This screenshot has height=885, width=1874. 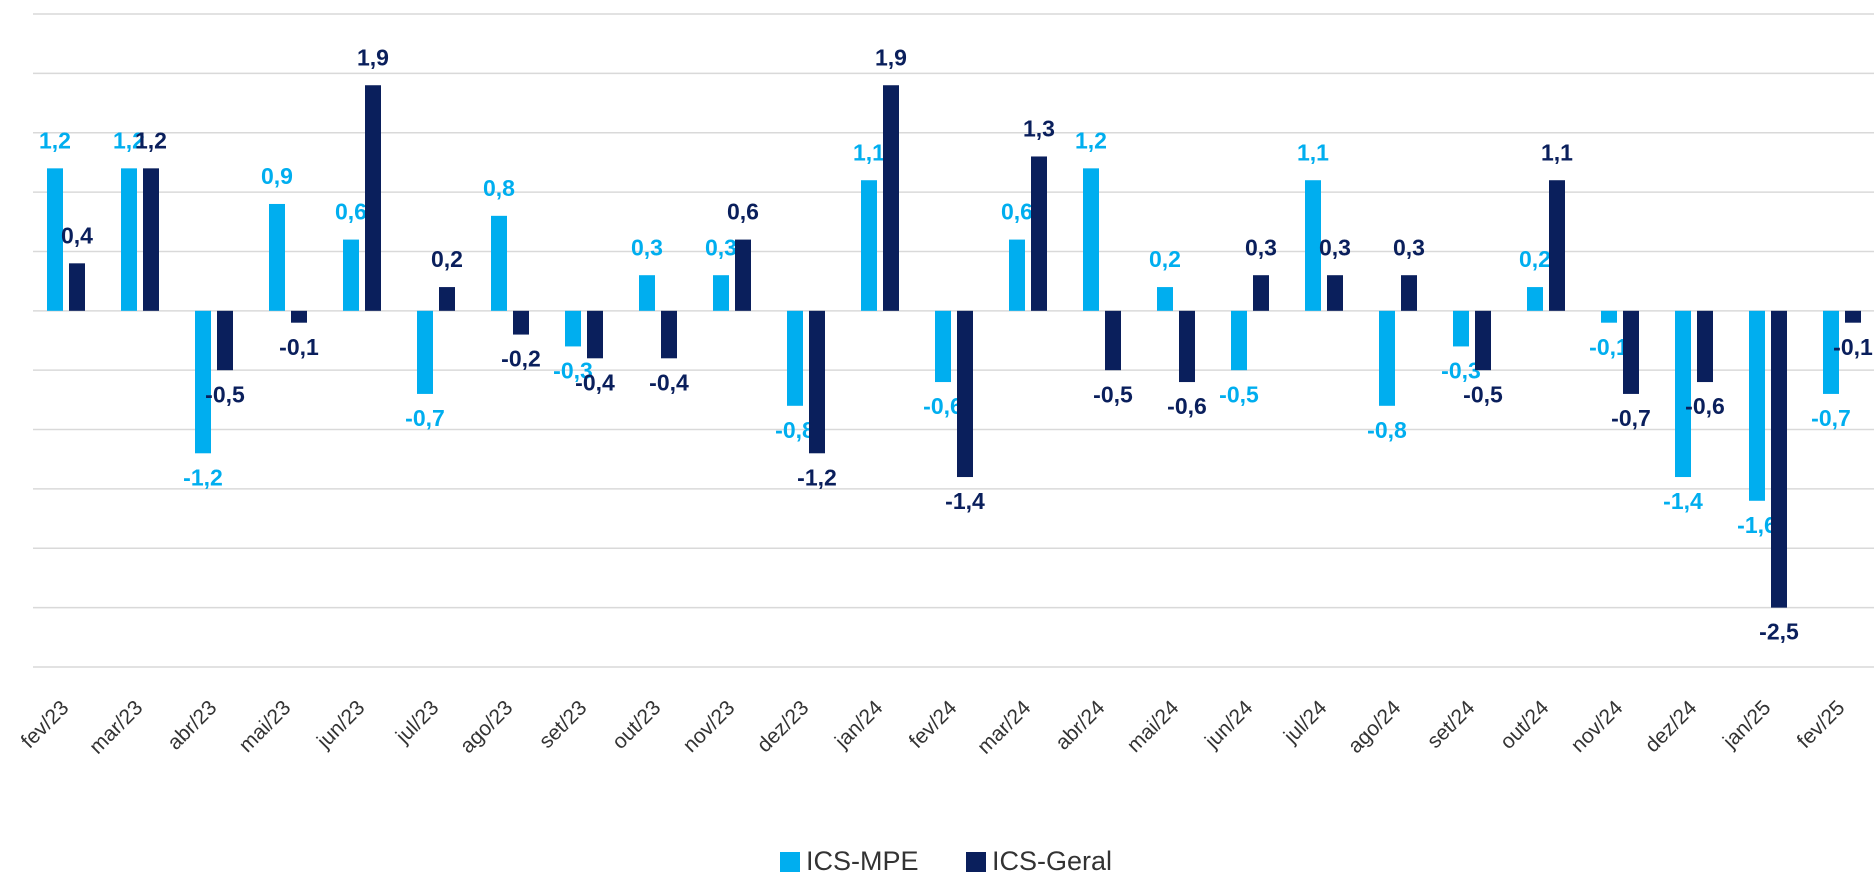 What do you see at coordinates (862, 861) in the screenshot?
I see `legend-label: ICS-MPE` at bounding box center [862, 861].